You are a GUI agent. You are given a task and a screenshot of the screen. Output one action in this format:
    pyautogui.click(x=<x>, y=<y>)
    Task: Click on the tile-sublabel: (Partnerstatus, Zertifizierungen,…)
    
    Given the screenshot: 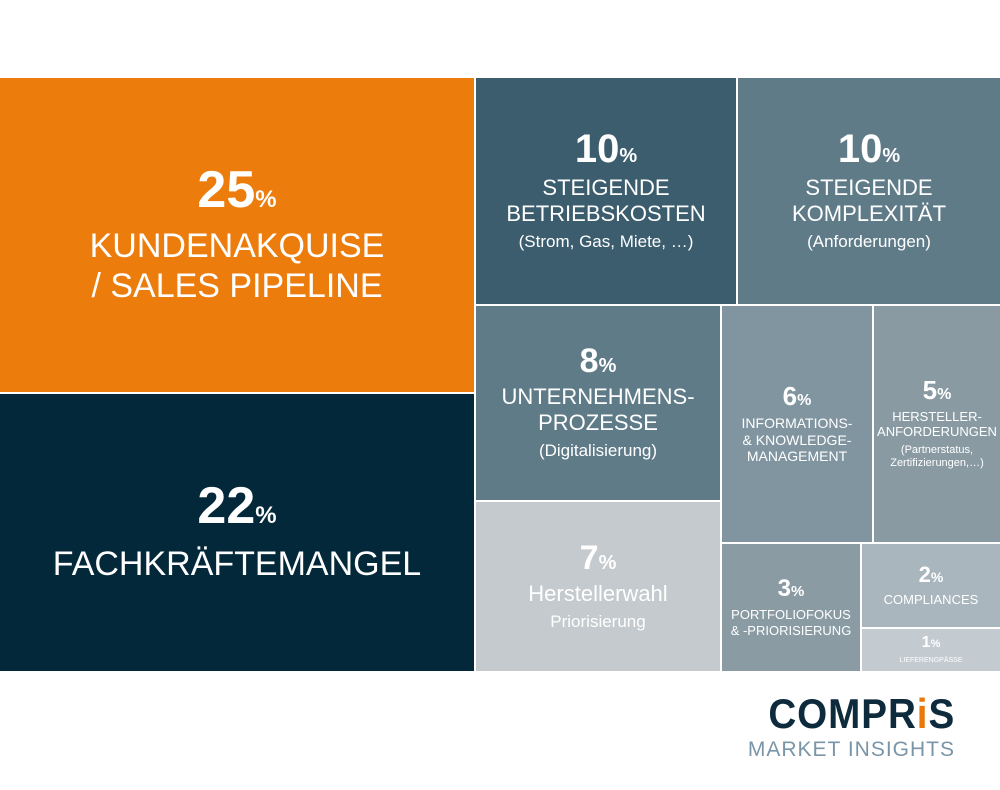 What is the action you would take?
    pyautogui.click(x=937, y=456)
    